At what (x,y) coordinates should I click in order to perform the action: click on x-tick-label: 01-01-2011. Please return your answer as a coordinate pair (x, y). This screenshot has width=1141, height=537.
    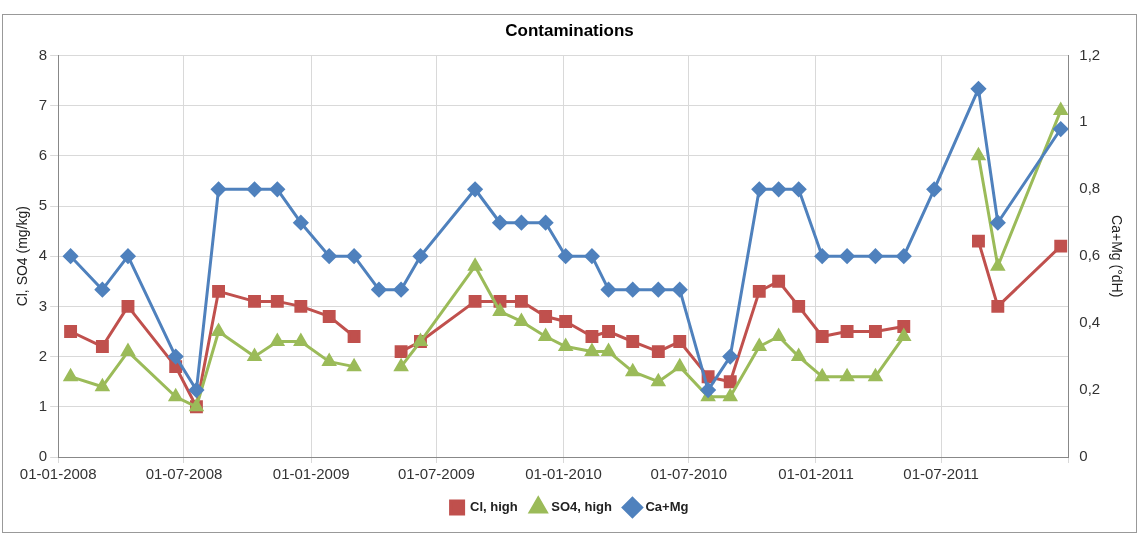
    Looking at the image, I should click on (816, 474).